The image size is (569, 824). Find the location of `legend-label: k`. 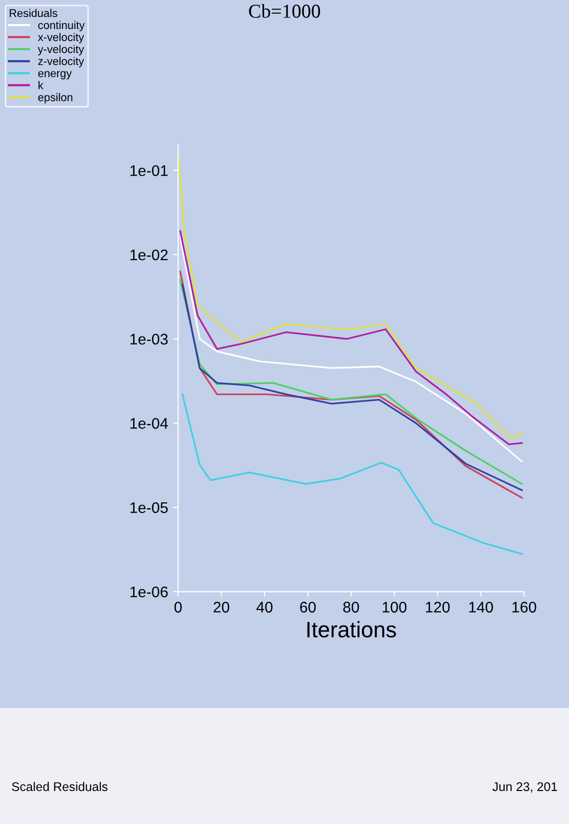

legend-label: k is located at coordinates (41, 85).